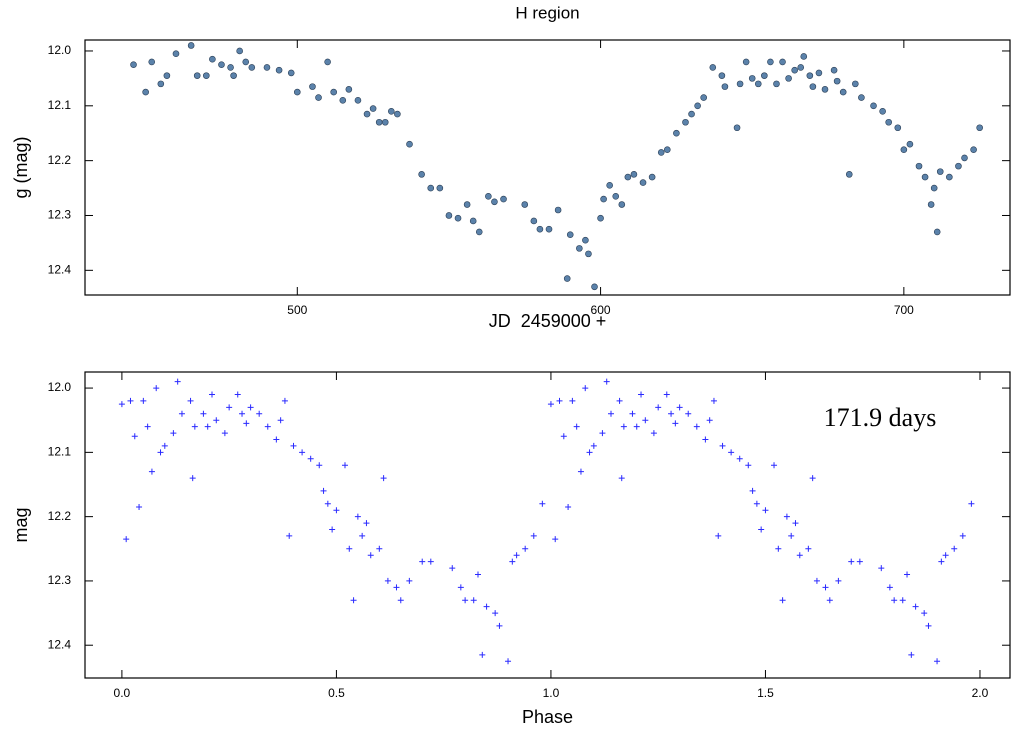 The height and width of the screenshot is (736, 1014). Describe the element at coordinates (60, 269) in the screenshot. I see `y-tick-label: 12.4` at that location.